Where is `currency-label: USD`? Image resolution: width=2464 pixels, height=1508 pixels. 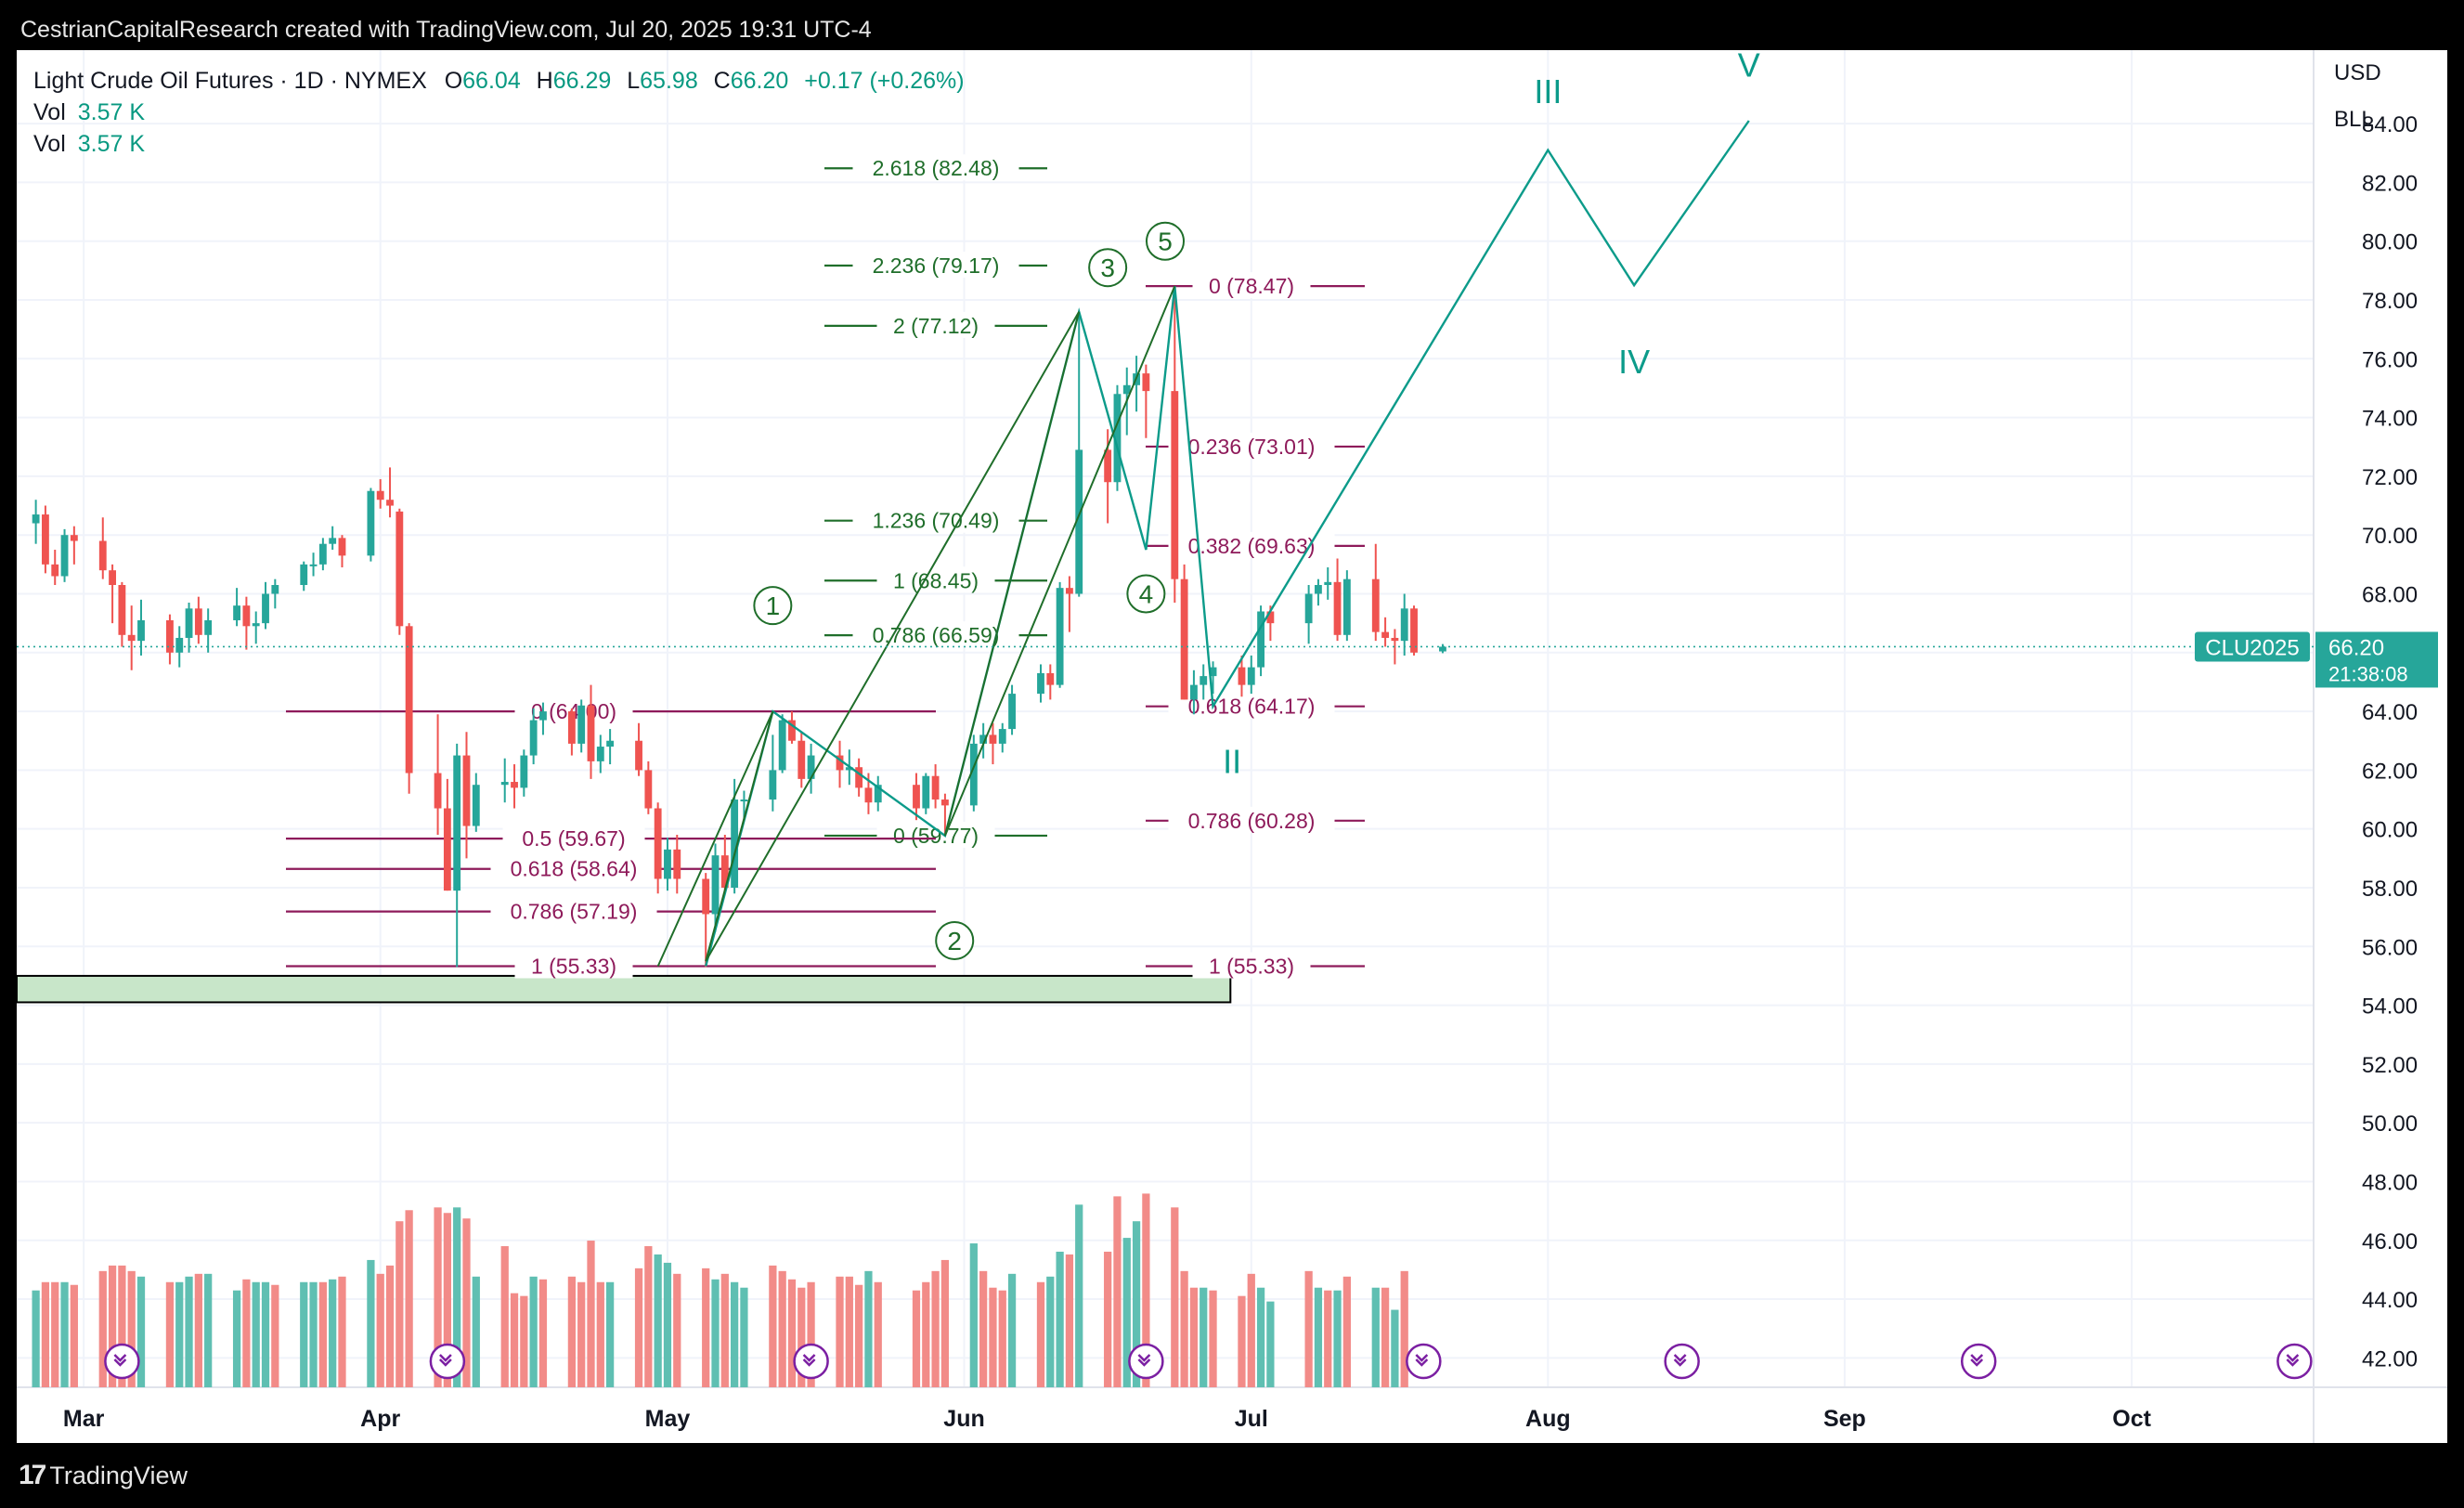
currency-label: USD is located at coordinates (2357, 72).